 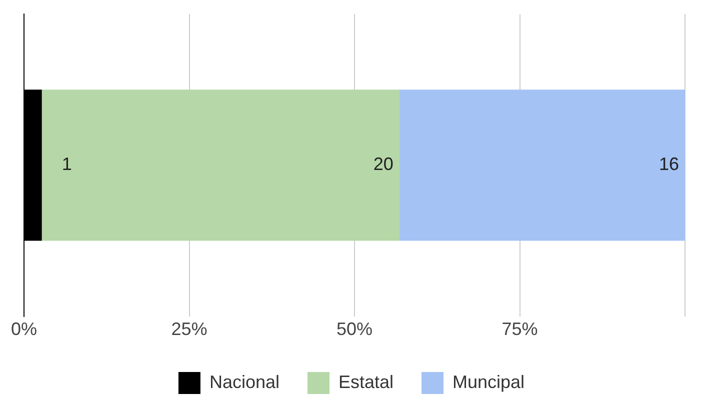 I want to click on annotation: 16, so click(x=668, y=164).